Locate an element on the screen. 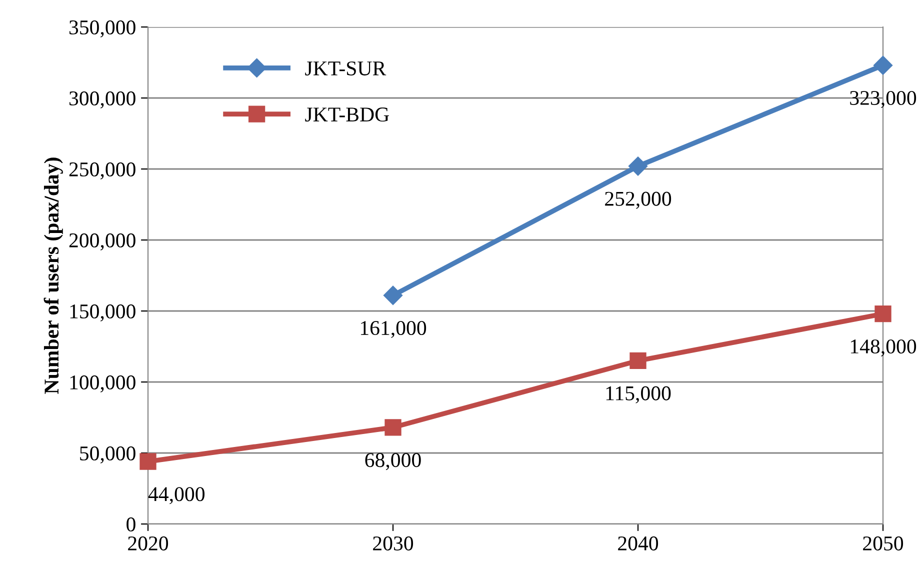 This screenshot has width=924, height=563. data-label: 252,000 is located at coordinates (638, 200).